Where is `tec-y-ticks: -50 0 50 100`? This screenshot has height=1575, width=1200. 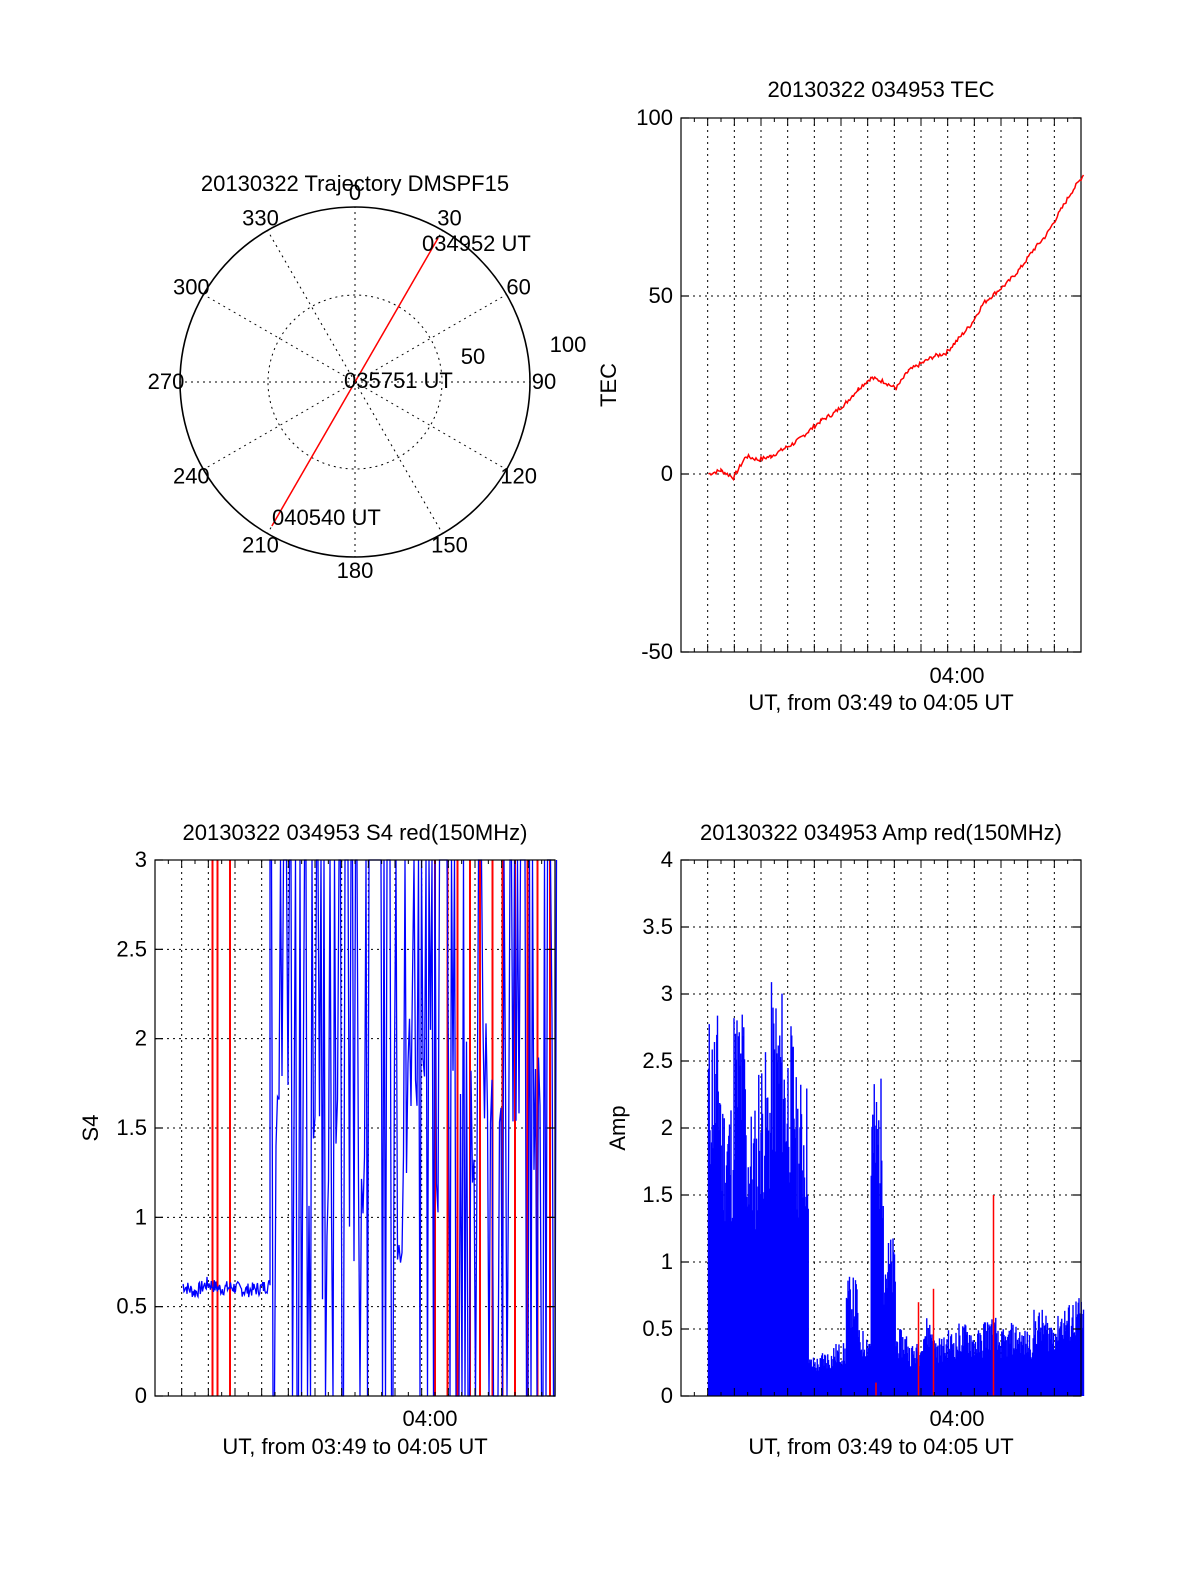
tec-y-ticks: -50 0 50 100 is located at coordinates (858, 384).